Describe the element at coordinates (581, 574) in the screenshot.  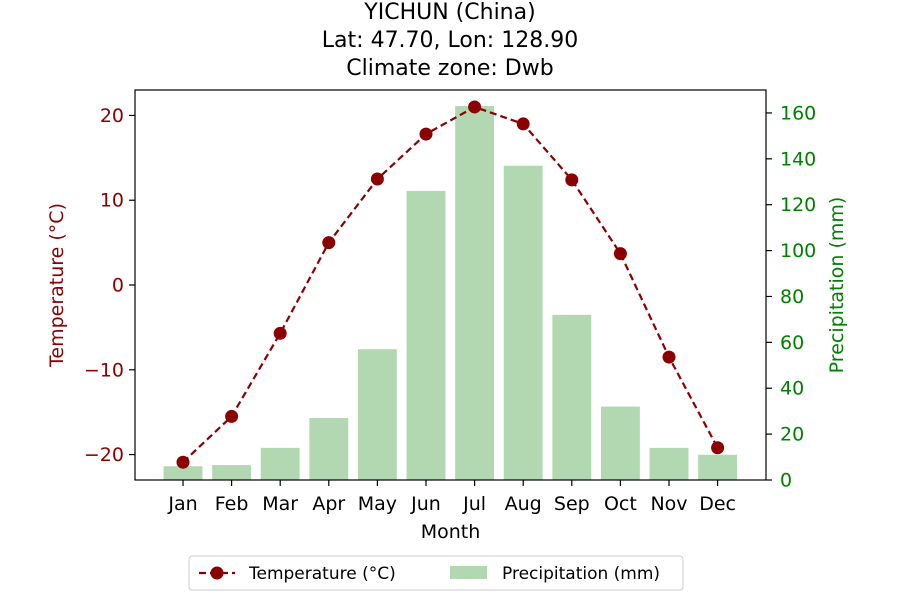
I see `legend-precipitation-label: Precipitation (mm)` at that location.